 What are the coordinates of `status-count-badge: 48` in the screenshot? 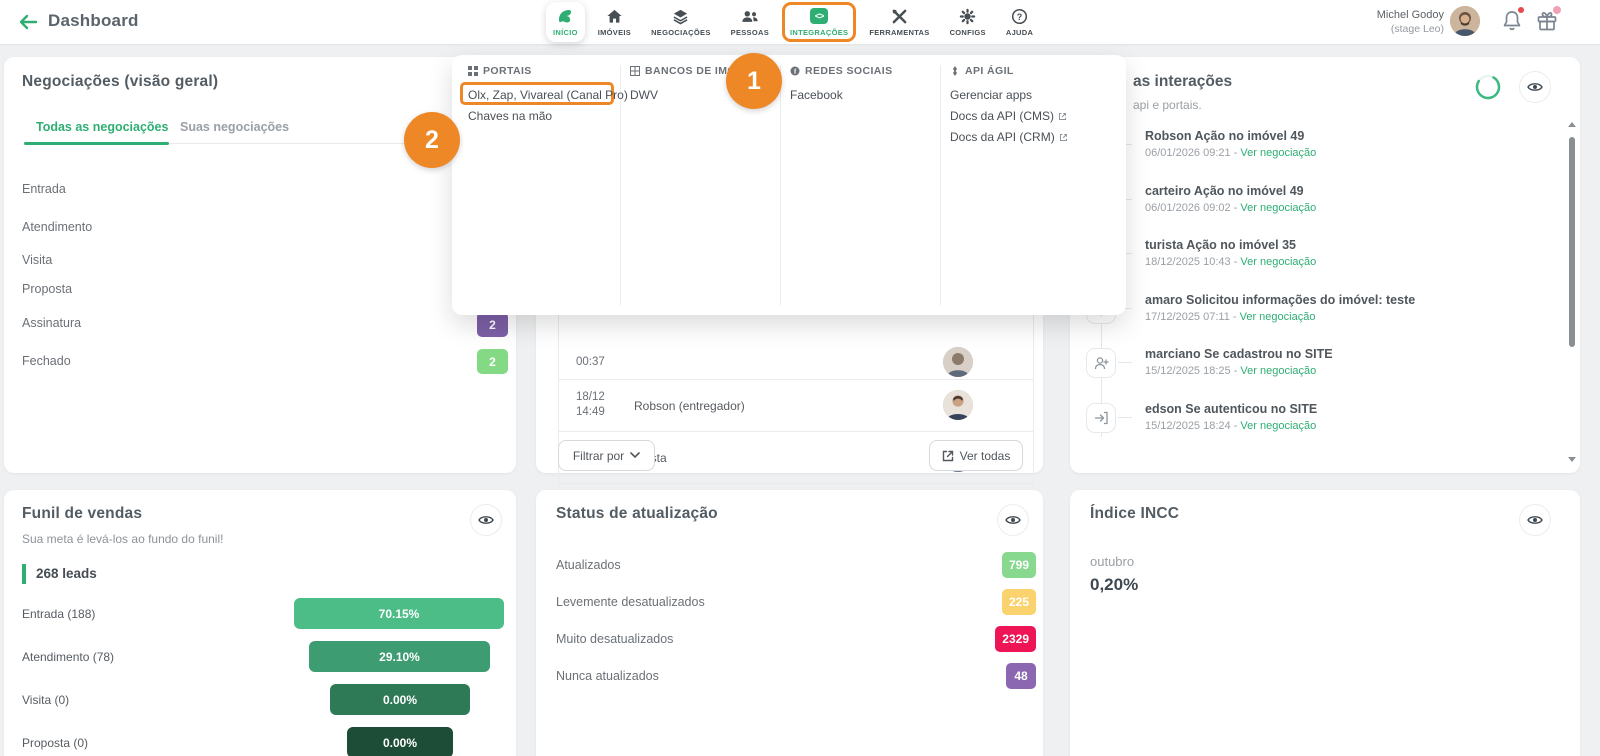 It's located at (1021, 676).